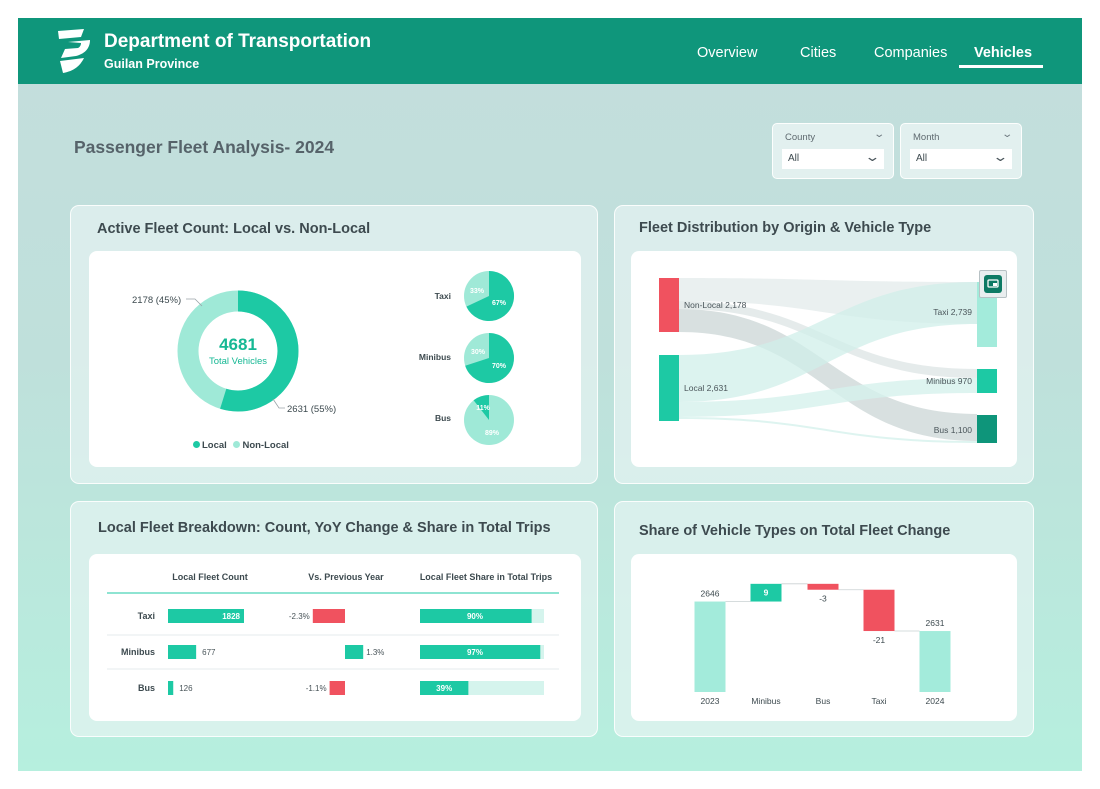 This screenshot has width=1100, height=789. What do you see at coordinates (241, 445) in the screenshot?
I see `donut-legend: Local Non-Local` at bounding box center [241, 445].